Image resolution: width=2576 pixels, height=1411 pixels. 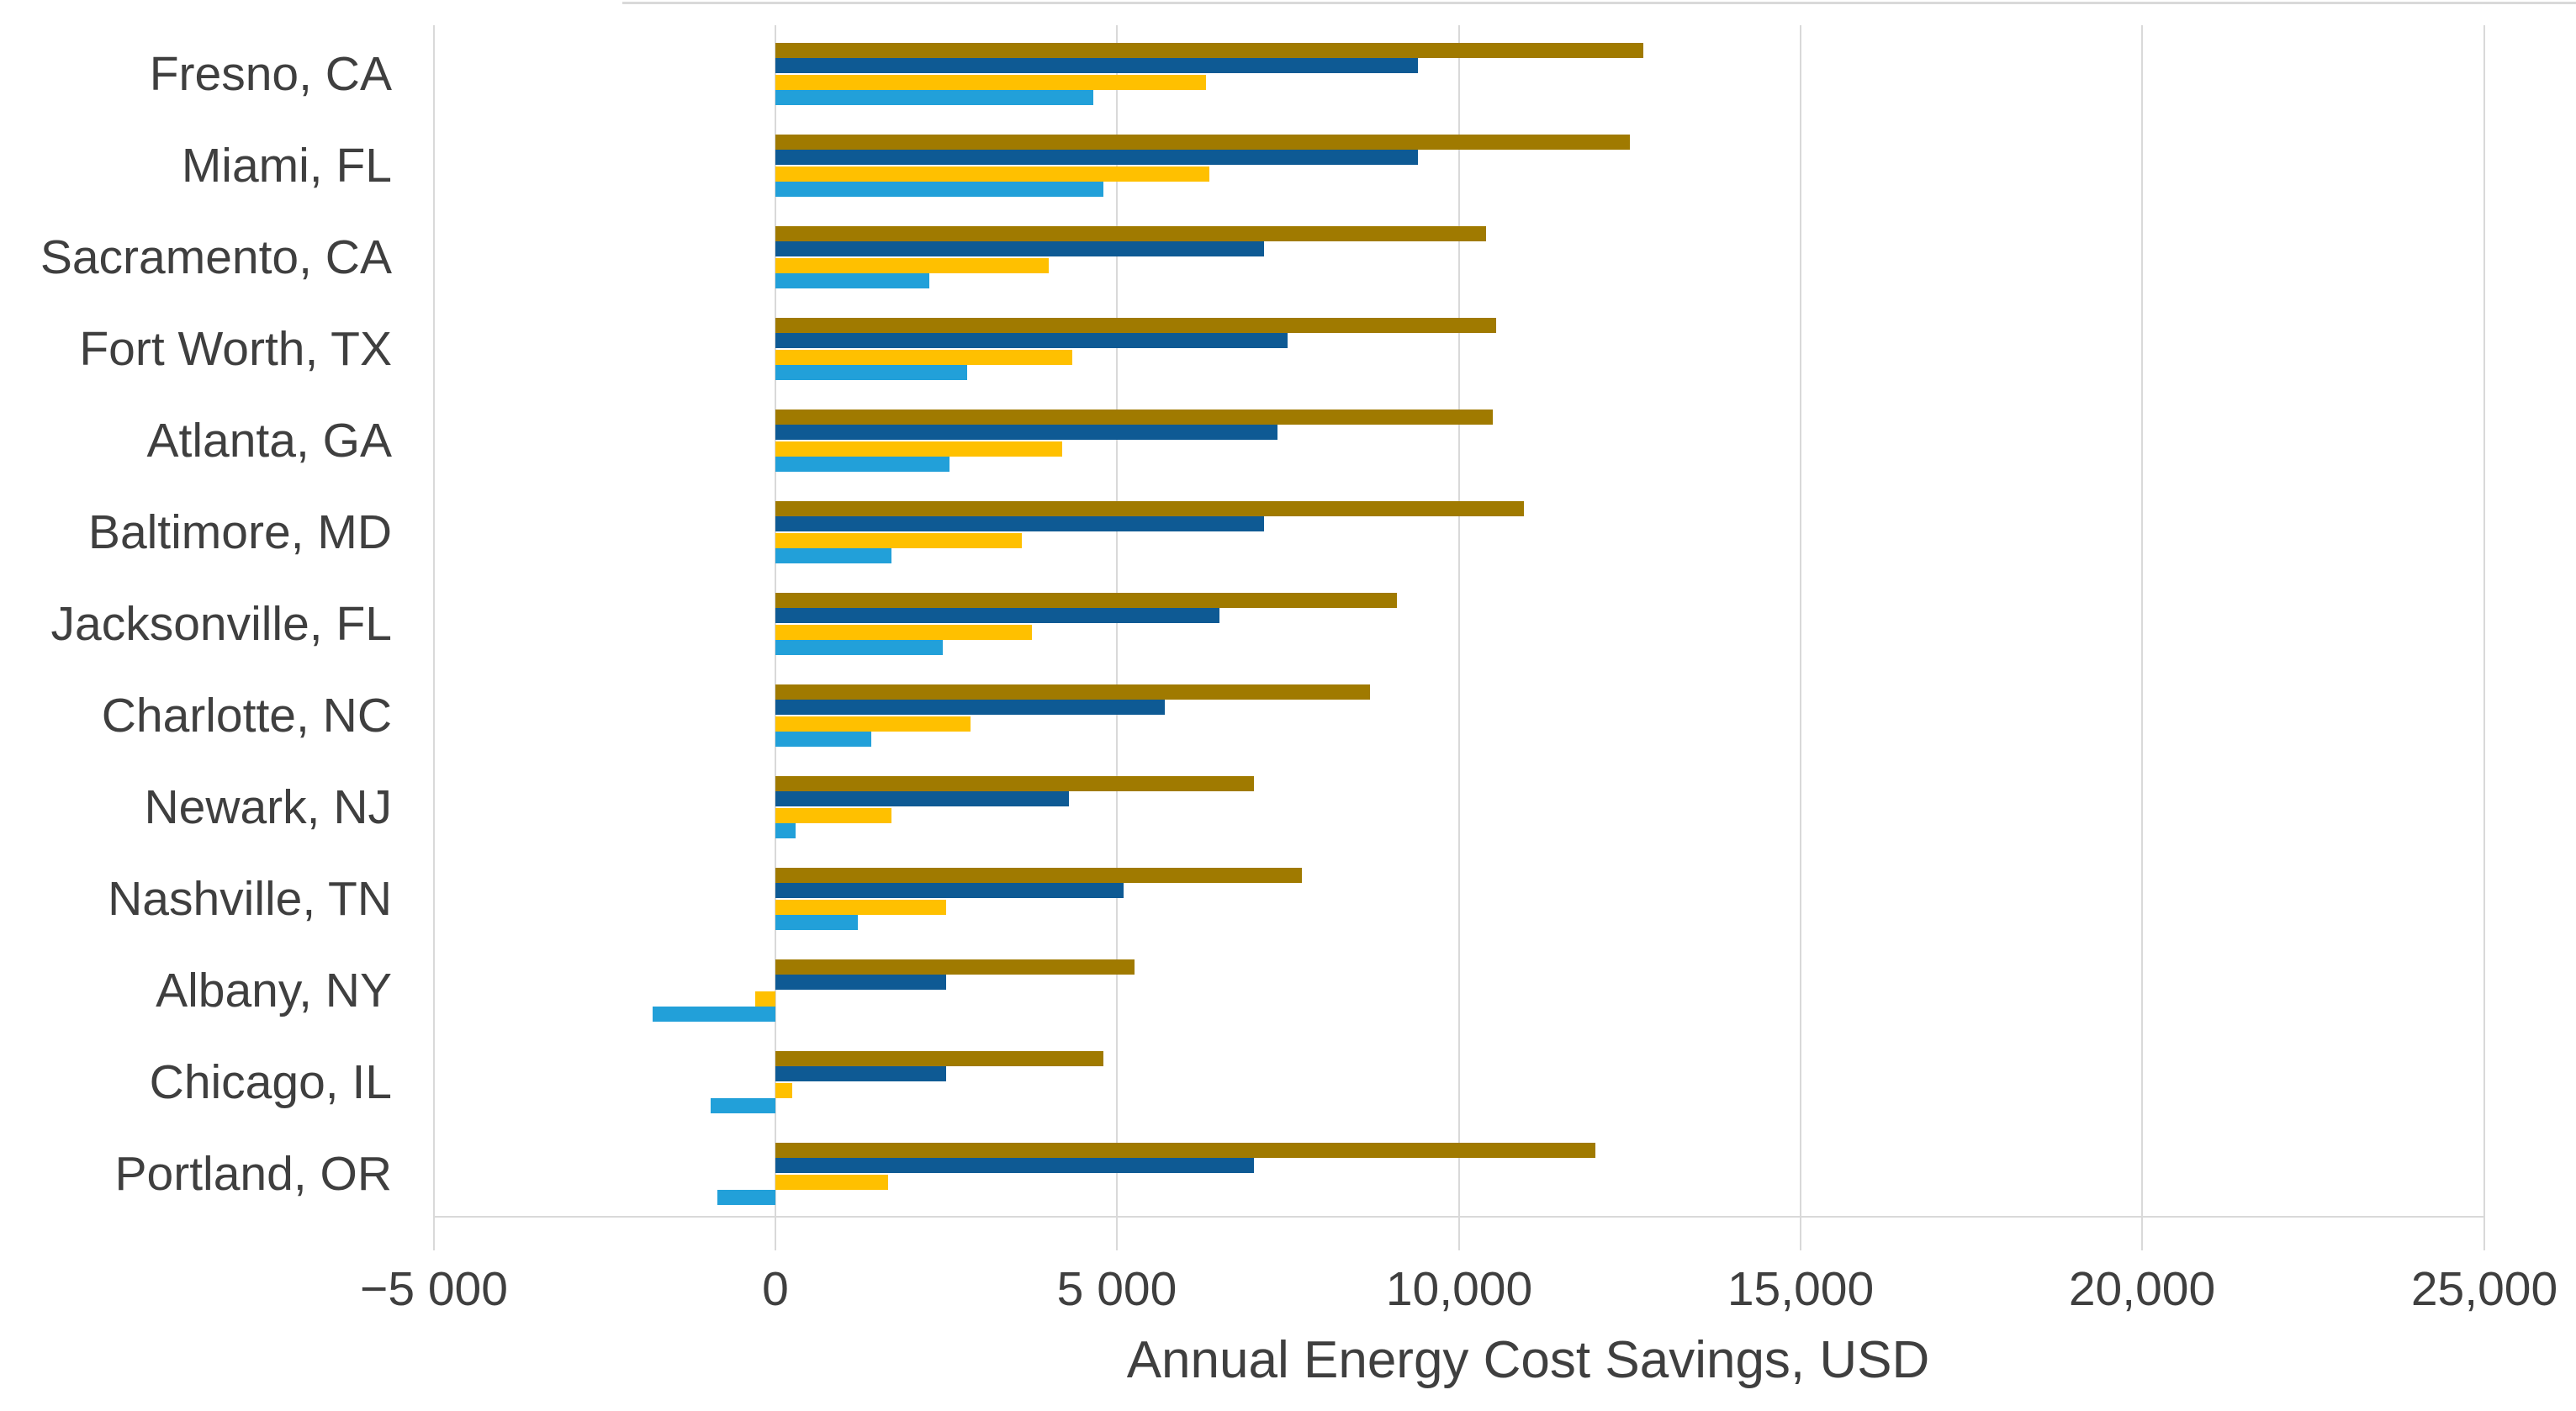 What do you see at coordinates (253, 1174) in the screenshot?
I see `category-label: Portland, OR` at bounding box center [253, 1174].